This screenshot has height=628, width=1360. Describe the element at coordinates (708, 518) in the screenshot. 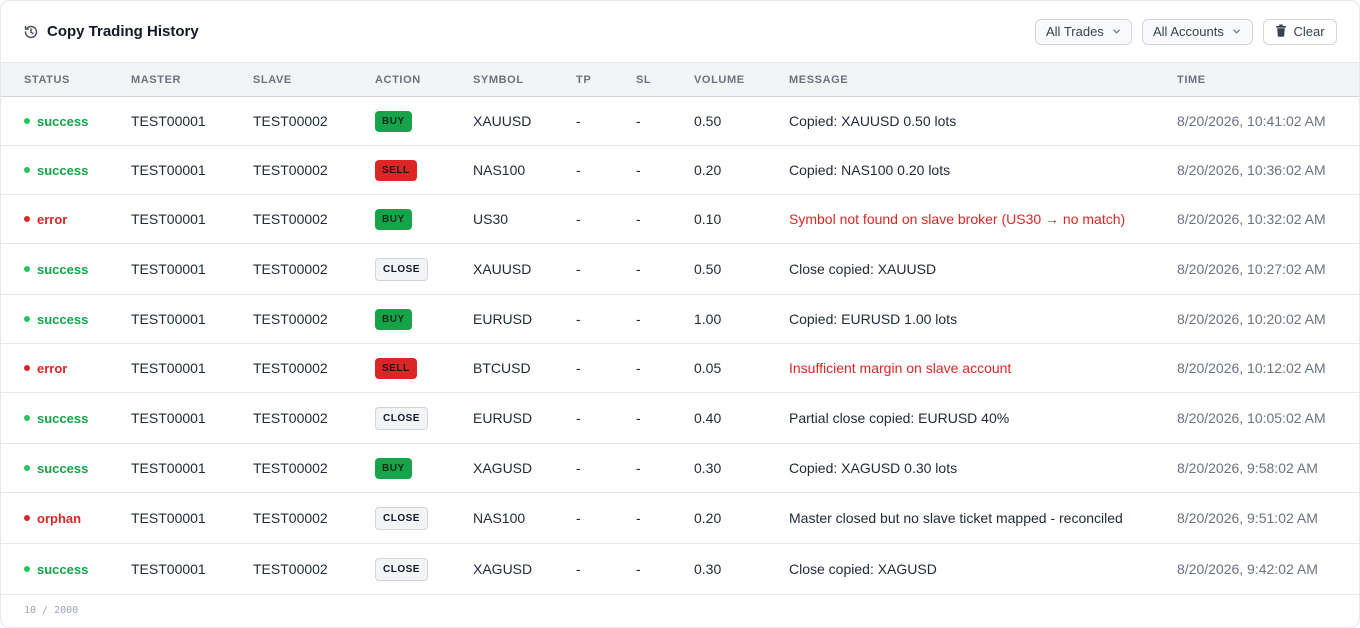

I see `volume-cell: 0.20` at that location.